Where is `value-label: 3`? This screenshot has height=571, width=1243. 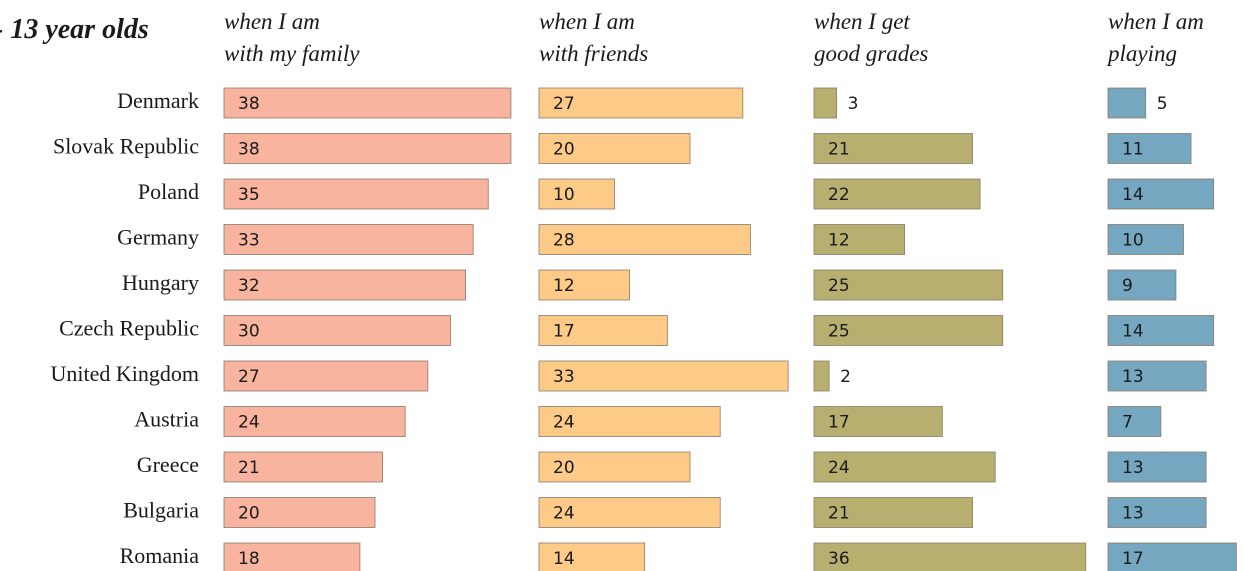
value-label: 3 is located at coordinates (853, 104).